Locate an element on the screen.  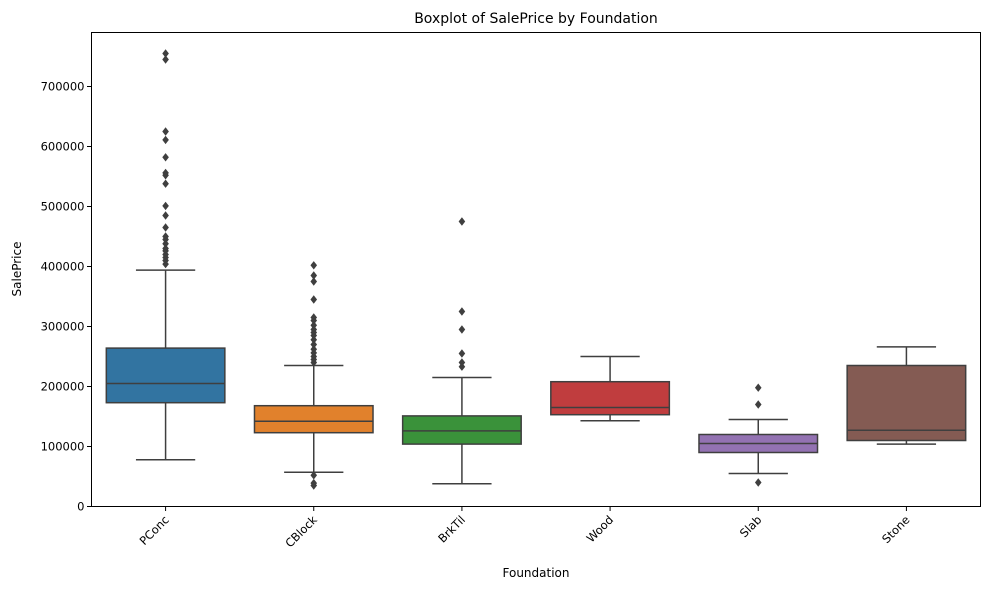
x-tick-label: Slab is located at coordinates (750, 526).